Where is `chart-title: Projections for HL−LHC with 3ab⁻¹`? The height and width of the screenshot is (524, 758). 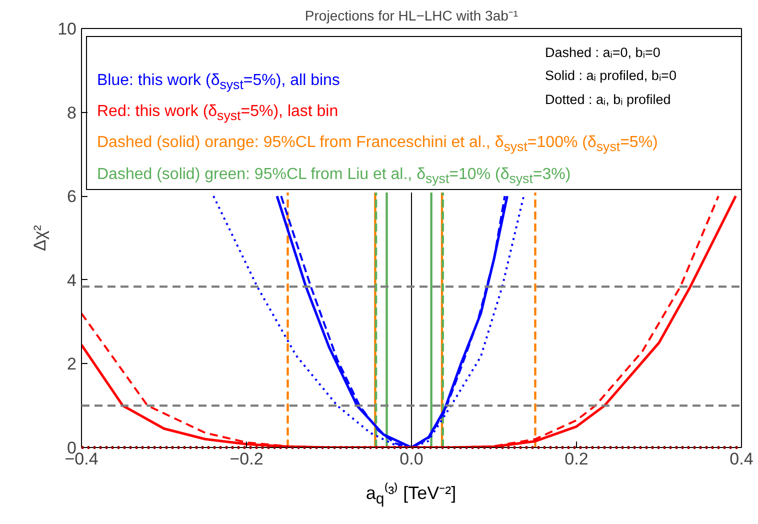
chart-title: Projections for HL−LHC with 3ab⁻¹ is located at coordinates (411, 16).